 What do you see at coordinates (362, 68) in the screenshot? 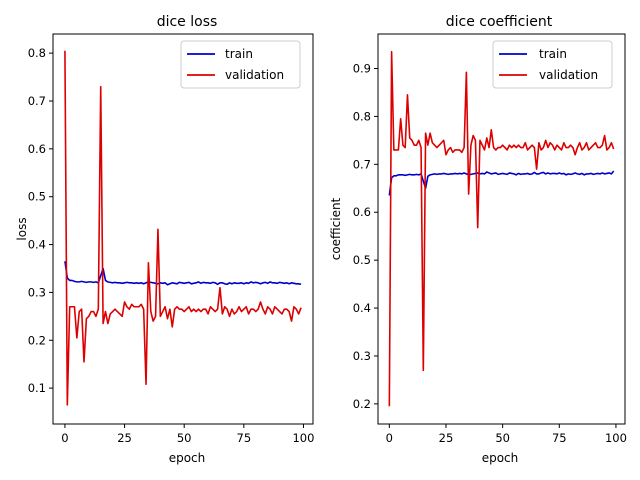
I see `y-tick-label: 0.9` at bounding box center [362, 68].